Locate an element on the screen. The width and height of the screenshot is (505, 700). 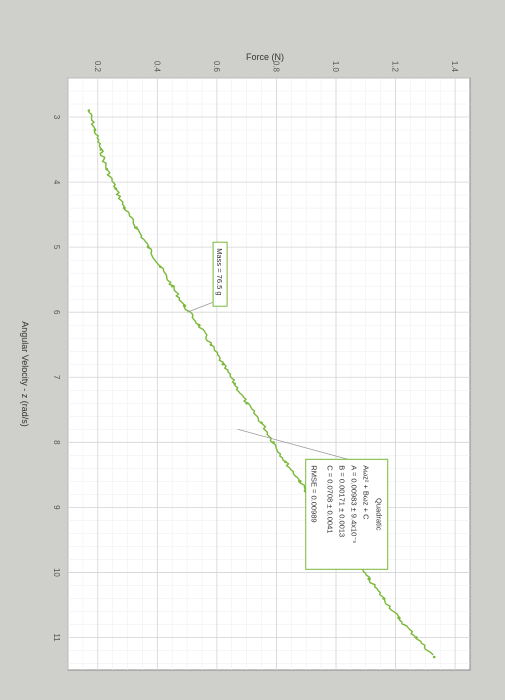
x-tick-label: 8 is located at coordinates (56, 442).